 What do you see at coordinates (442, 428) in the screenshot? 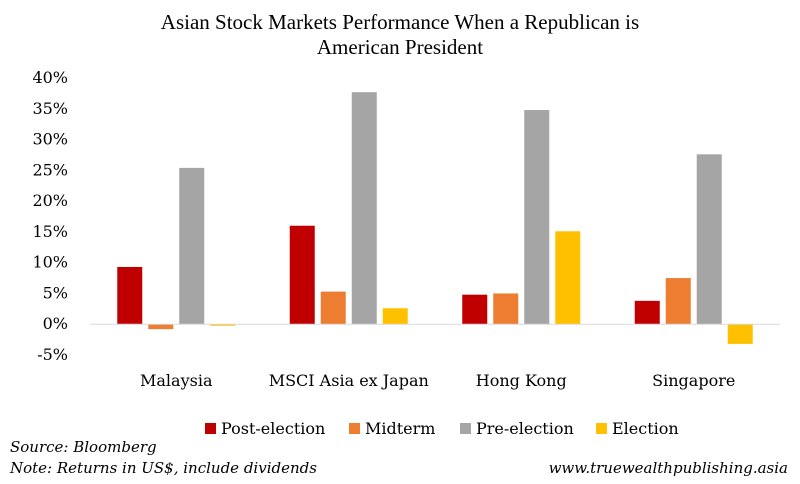
I see `legend: Post-election Midterm Pre-election Election` at bounding box center [442, 428].